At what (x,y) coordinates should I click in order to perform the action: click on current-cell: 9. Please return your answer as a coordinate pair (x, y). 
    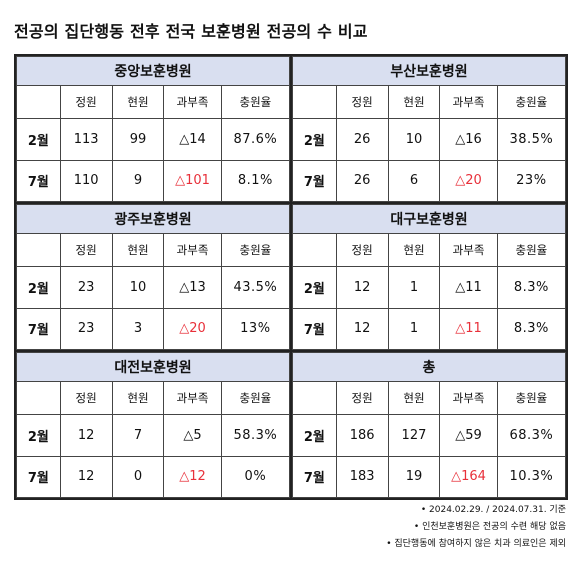
    Looking at the image, I should click on (138, 180).